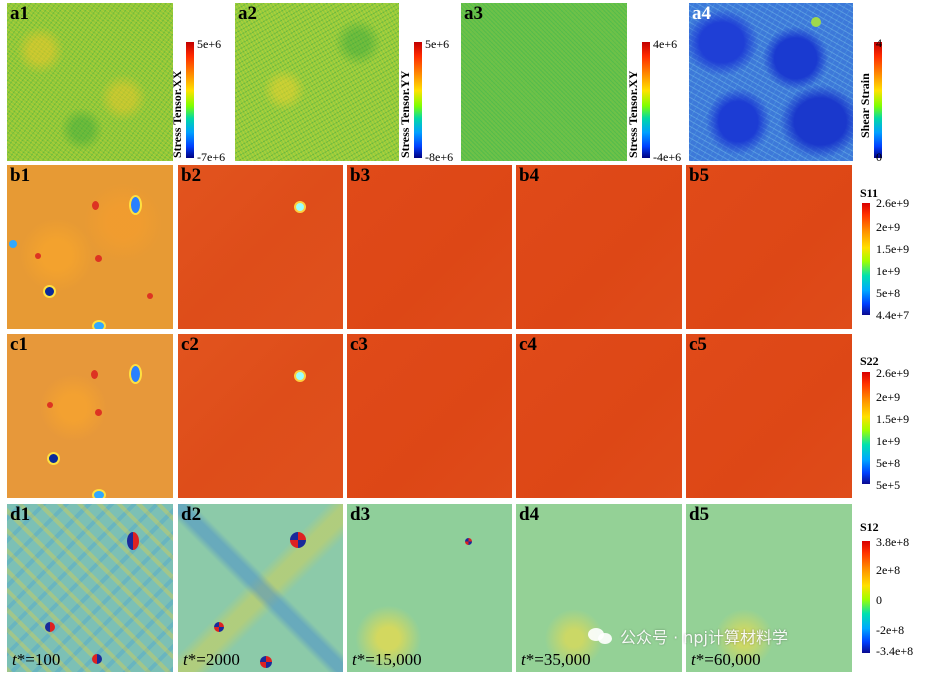  What do you see at coordinates (895, 651) in the screenshot?
I see `colorbar-s12-tick-4: -3.4e+8` at bounding box center [895, 651].